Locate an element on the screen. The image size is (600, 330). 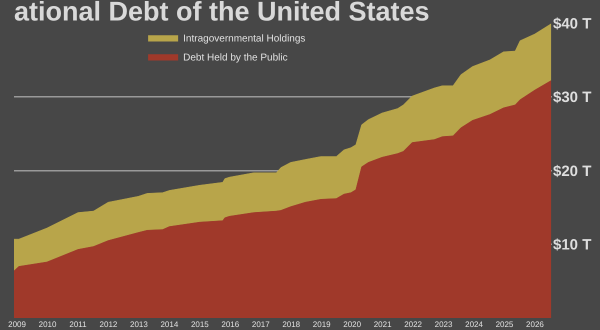
y-tick-label: $30 T is located at coordinates (572, 97).